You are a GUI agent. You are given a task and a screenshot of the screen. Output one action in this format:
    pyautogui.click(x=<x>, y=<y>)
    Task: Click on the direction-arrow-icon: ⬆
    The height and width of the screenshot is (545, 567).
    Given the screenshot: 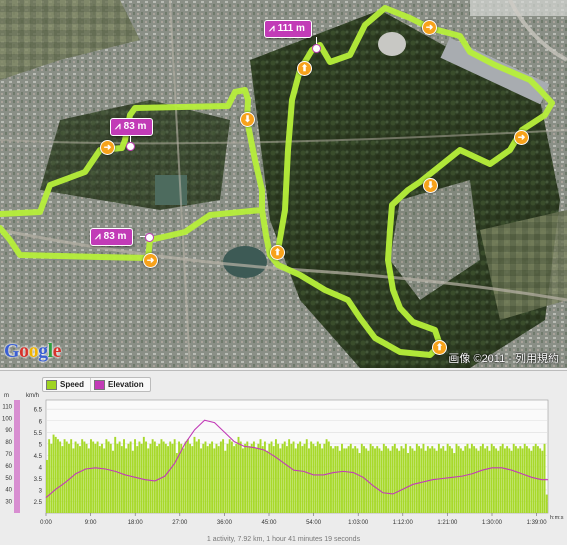 What is the action you would take?
    pyautogui.click(x=439, y=347)
    